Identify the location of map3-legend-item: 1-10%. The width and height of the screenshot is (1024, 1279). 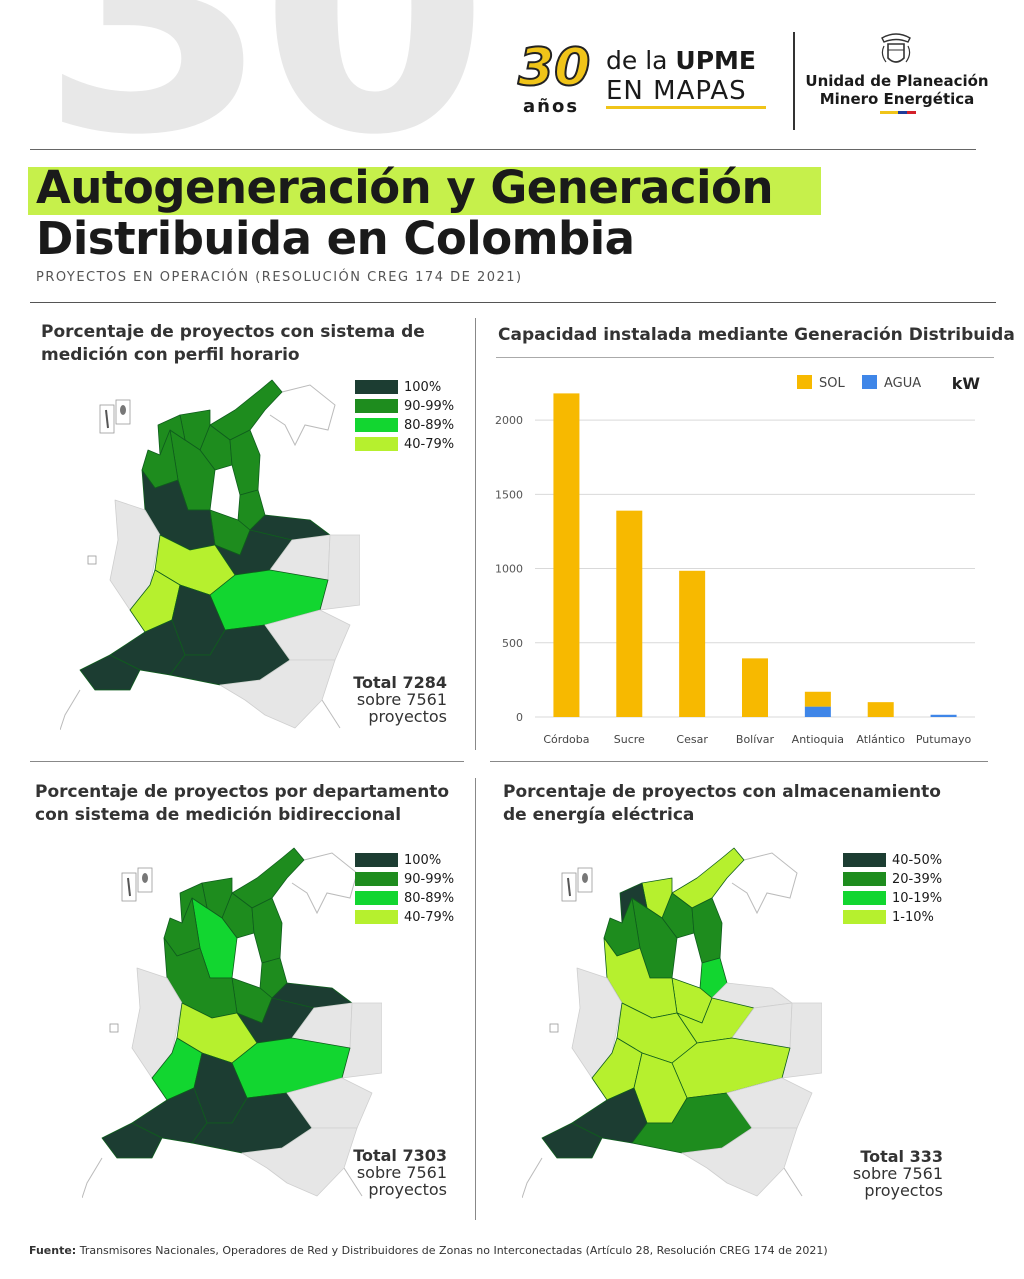
(888, 917).